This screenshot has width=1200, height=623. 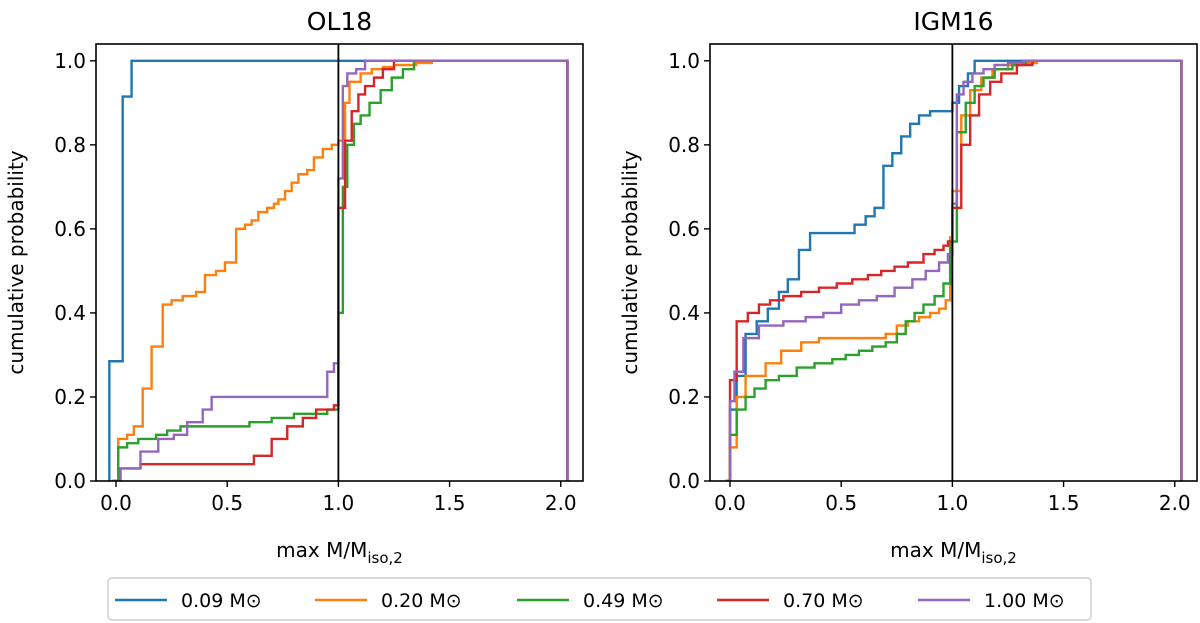 What do you see at coordinates (1024, 601) in the screenshot?
I see `legend-label-4: 1.00 M⊙` at bounding box center [1024, 601].